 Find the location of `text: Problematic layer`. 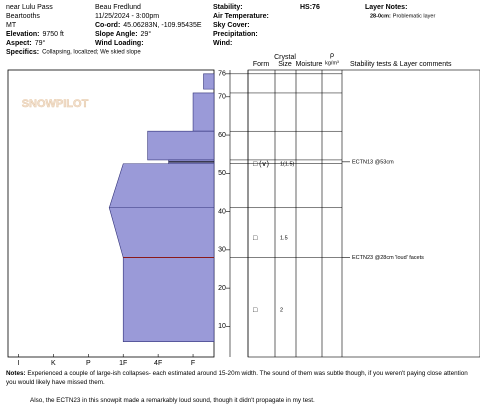

text: Problematic layer is located at coordinates (414, 16).